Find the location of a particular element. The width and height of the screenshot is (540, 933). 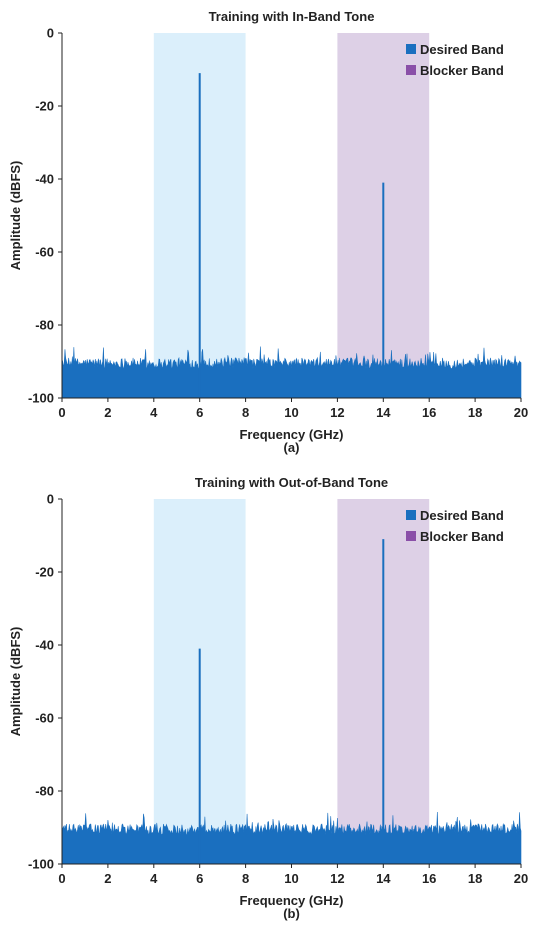

panel-caption: (b) is located at coordinates (291, 913).